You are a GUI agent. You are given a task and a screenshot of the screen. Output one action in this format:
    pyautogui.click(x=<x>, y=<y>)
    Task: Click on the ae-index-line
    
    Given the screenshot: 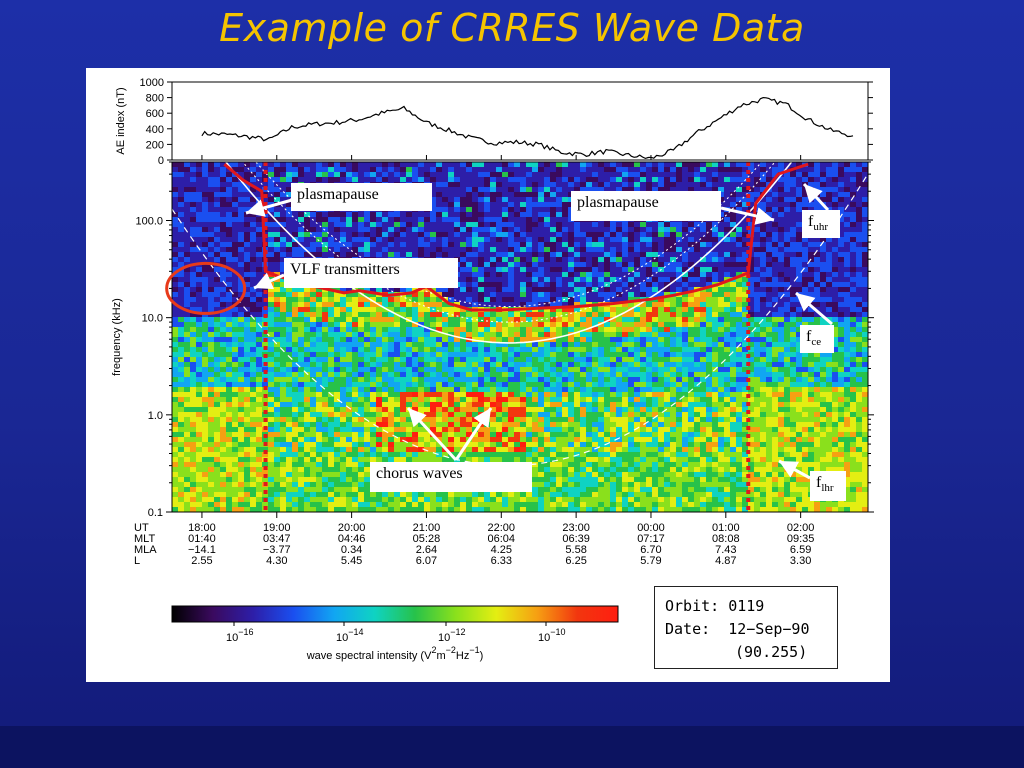 What is the action you would take?
    pyautogui.click(x=527, y=128)
    